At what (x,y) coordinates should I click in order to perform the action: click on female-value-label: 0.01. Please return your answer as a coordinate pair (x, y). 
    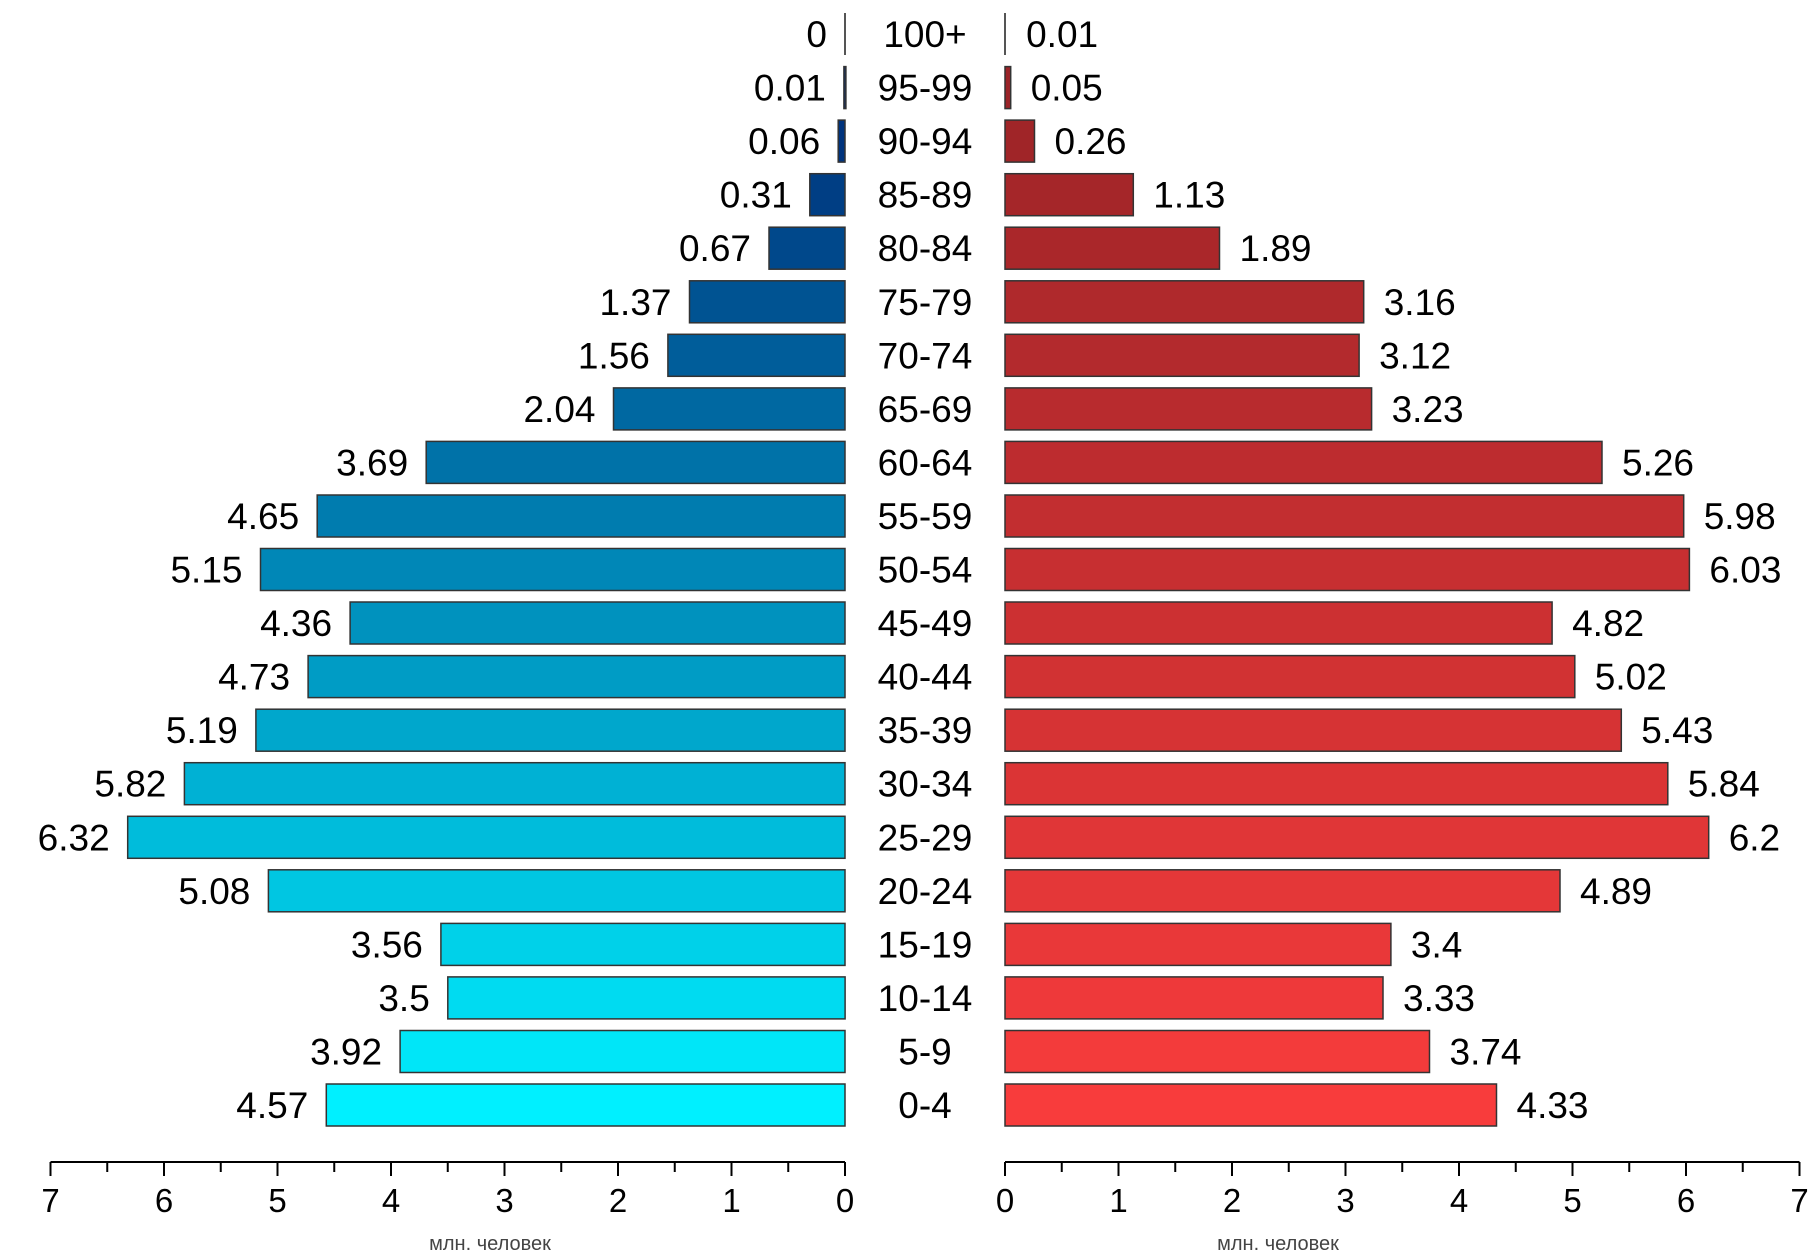
    Looking at the image, I should click on (1062, 34).